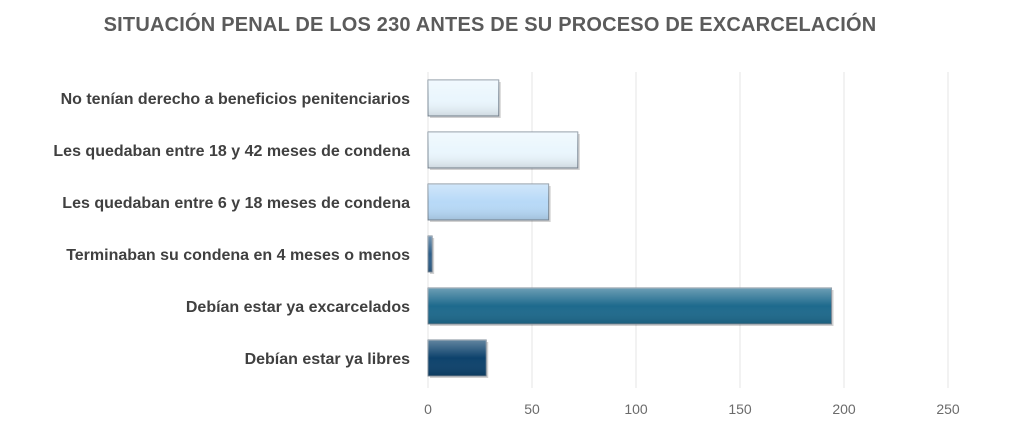 This screenshot has width=1024, height=432. Describe the element at coordinates (740, 409) in the screenshot. I see `x-tick-label: 150` at that location.